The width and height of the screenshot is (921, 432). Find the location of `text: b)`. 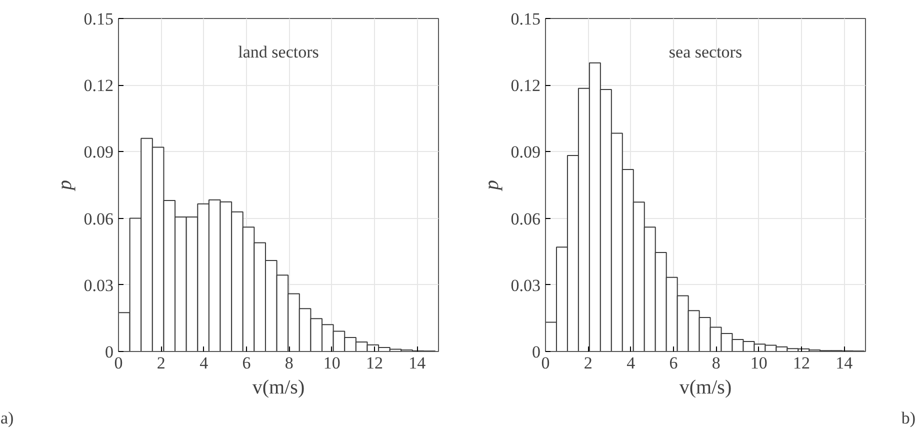

text: b) is located at coordinates (908, 418).